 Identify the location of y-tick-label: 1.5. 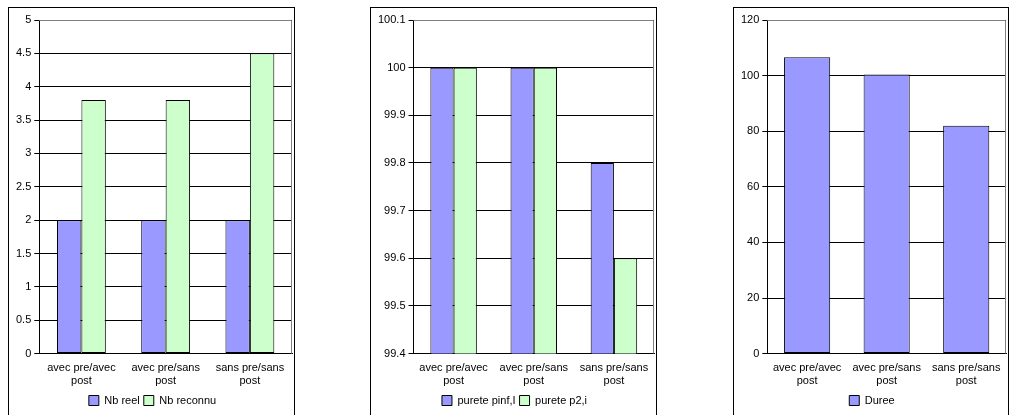
(23, 252).